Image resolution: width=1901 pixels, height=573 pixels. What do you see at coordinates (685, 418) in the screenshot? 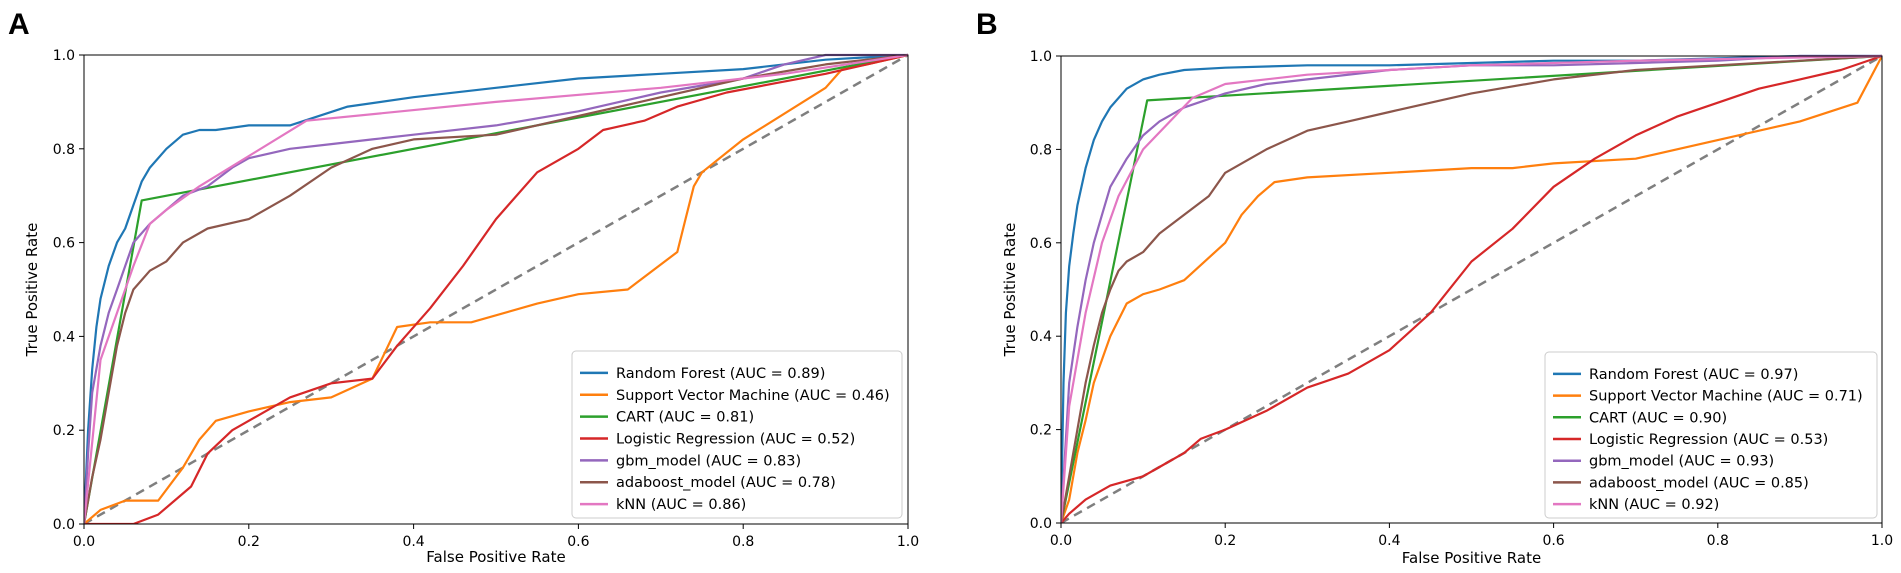
I see `legend-entry: CART (AUC = 0.81)` at bounding box center [685, 418].